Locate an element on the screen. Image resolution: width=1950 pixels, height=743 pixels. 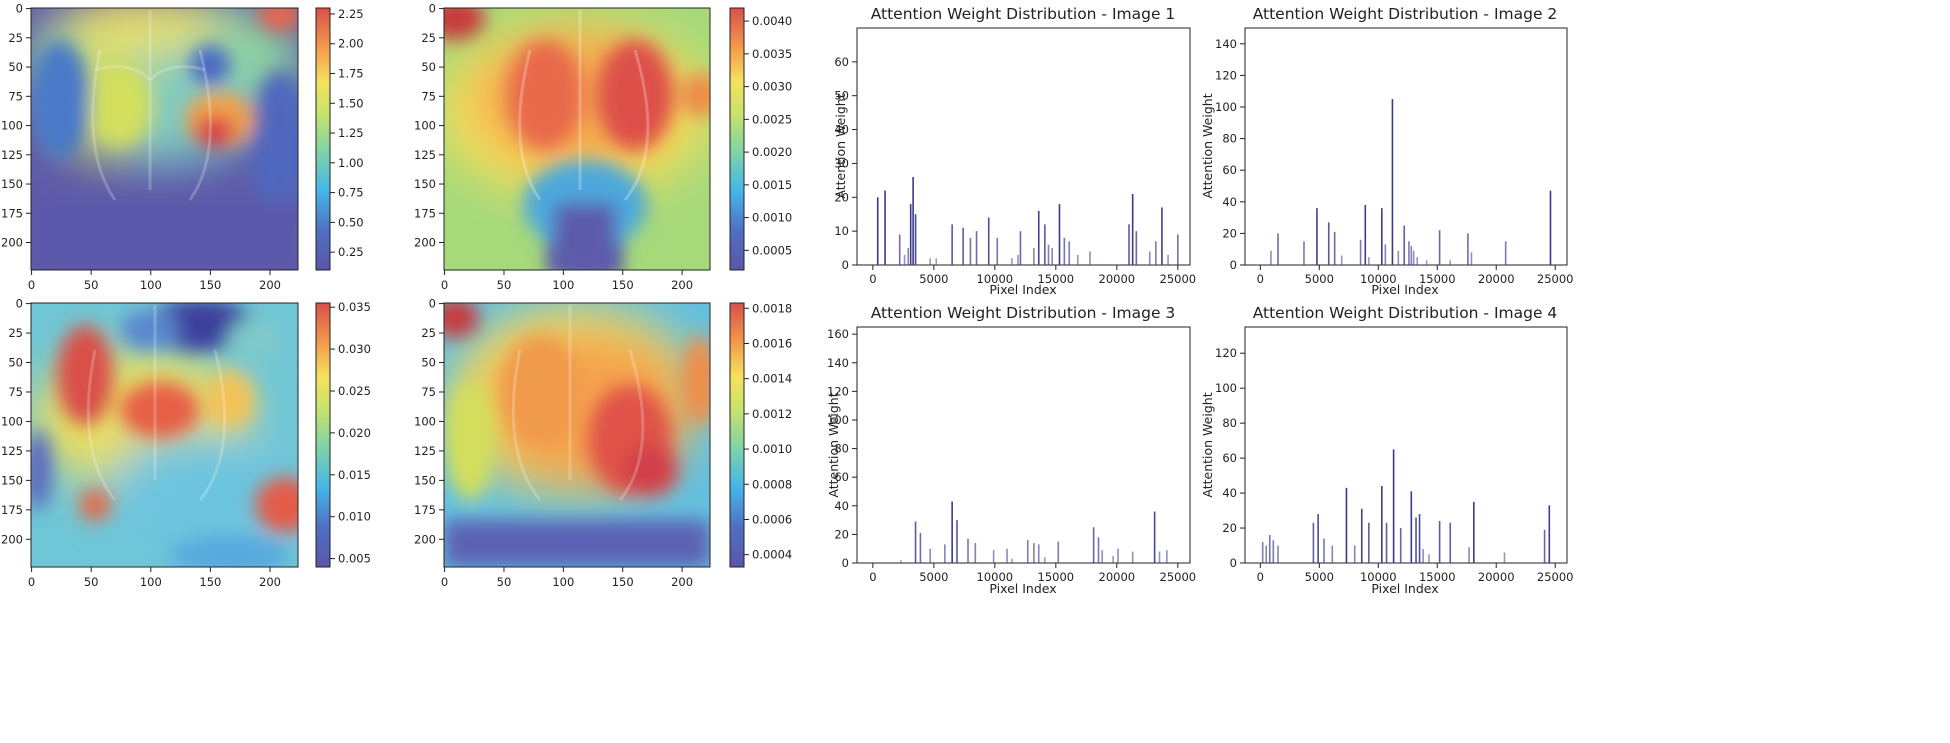
colorbar-tick-label: 0.0016 is located at coordinates (772, 343).